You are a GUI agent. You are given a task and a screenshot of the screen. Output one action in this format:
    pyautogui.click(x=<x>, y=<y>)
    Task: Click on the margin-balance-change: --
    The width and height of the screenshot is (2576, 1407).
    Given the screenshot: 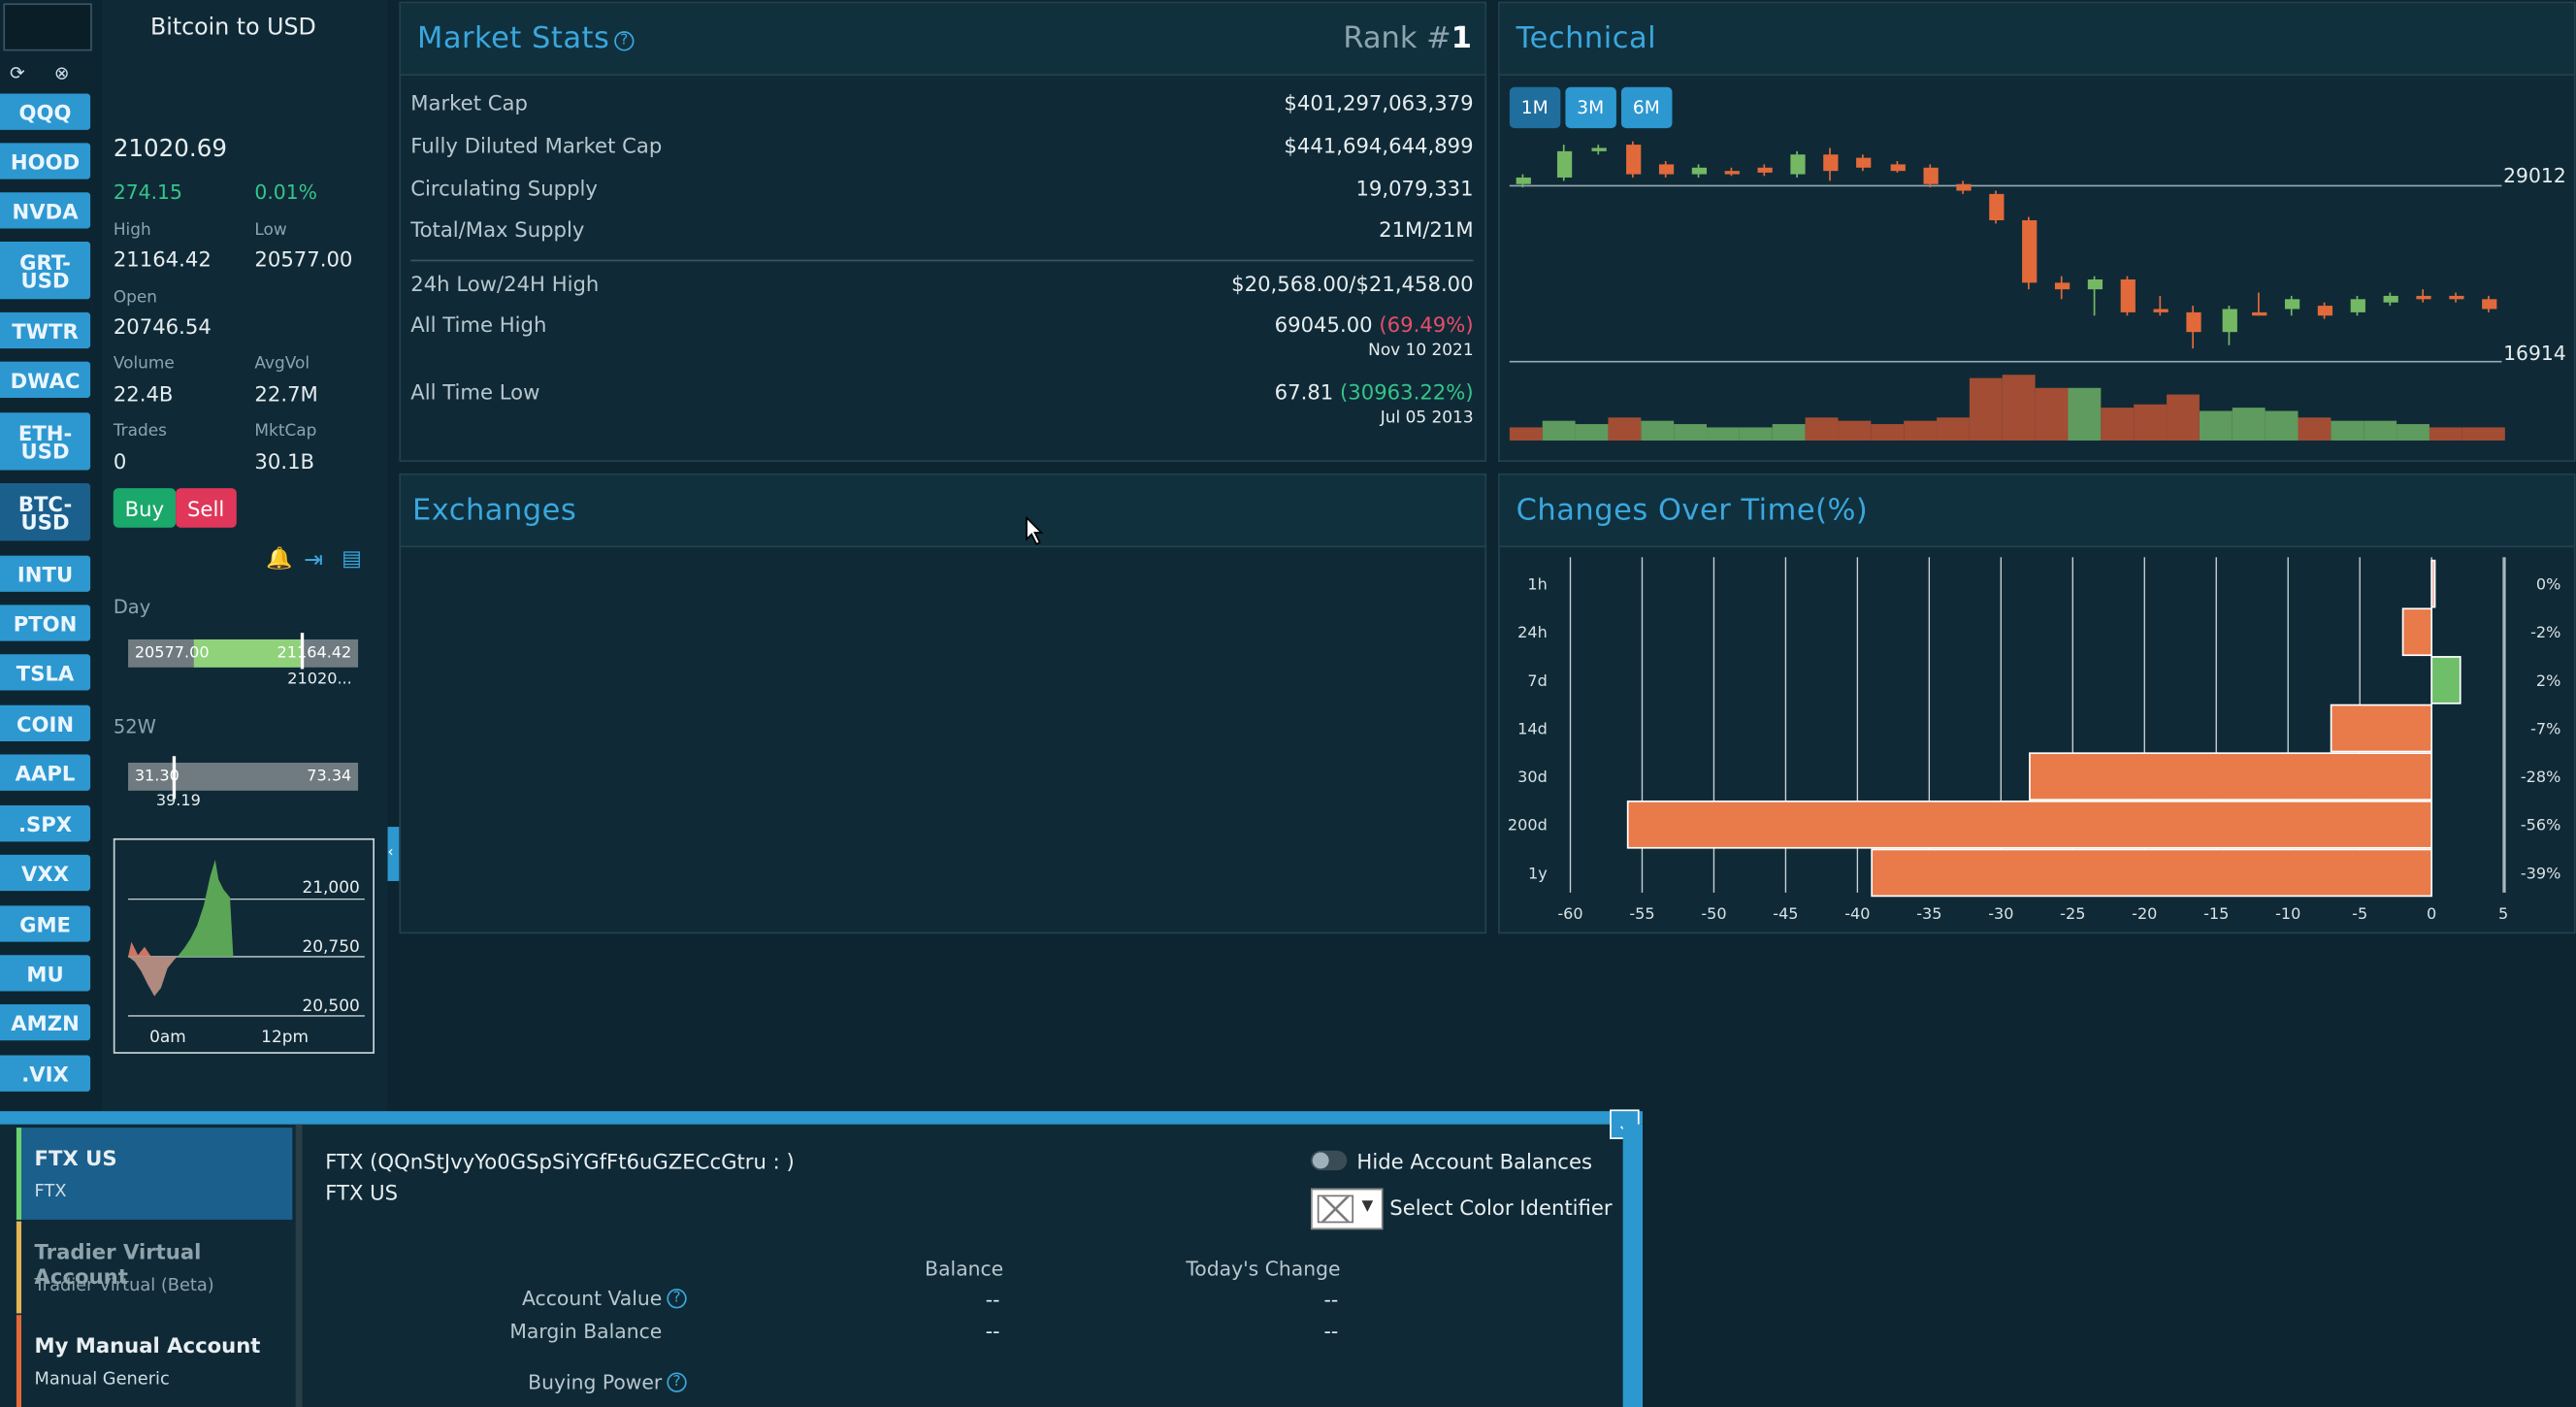 What is the action you would take?
    pyautogui.click(x=1331, y=1331)
    